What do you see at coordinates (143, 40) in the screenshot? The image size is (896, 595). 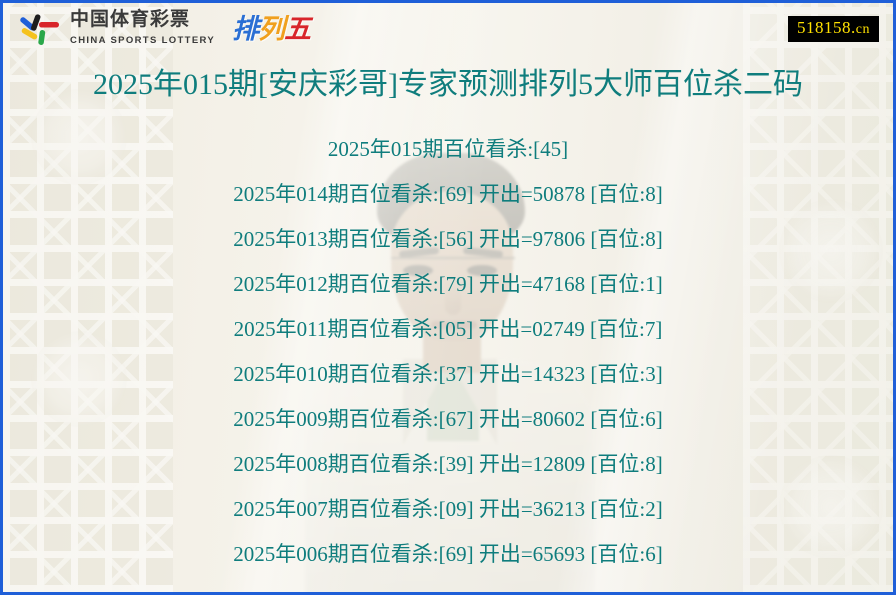 I see `brand-name-en: CHINA SPORTS LOTTERY` at bounding box center [143, 40].